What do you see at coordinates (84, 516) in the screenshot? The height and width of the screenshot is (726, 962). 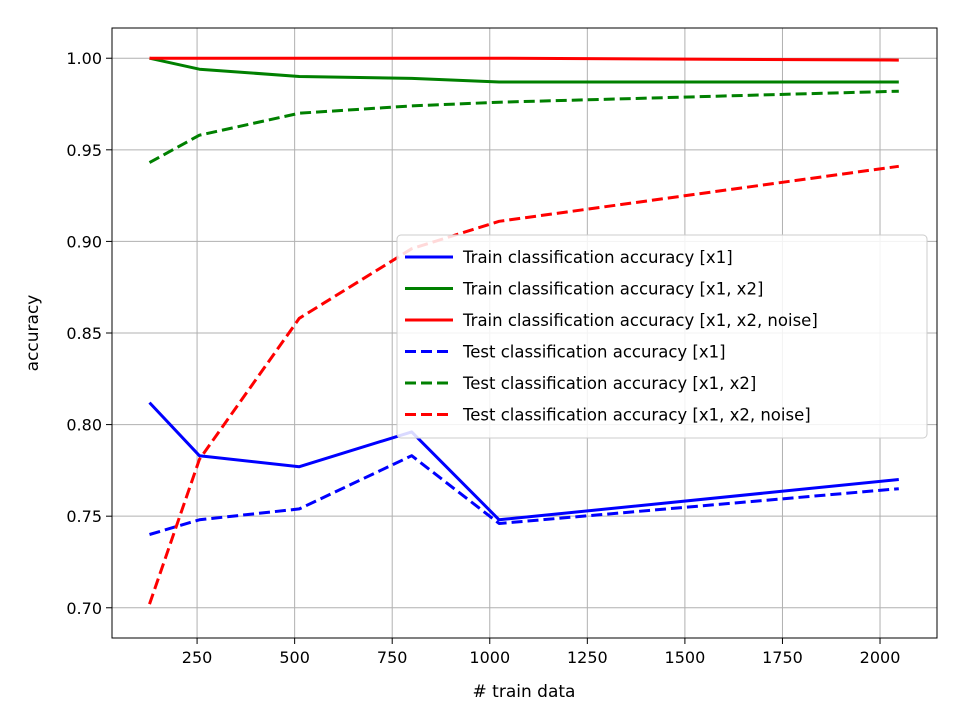 I see `y-tick-label: 0.75` at bounding box center [84, 516].